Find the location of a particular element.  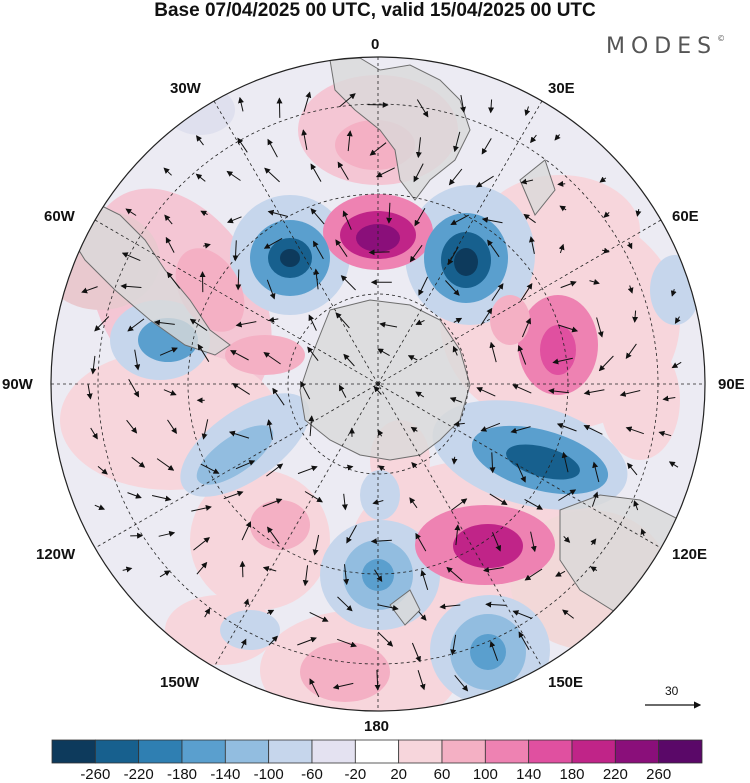

colorbar-tick-label: -180 is located at coordinates (182, 774).